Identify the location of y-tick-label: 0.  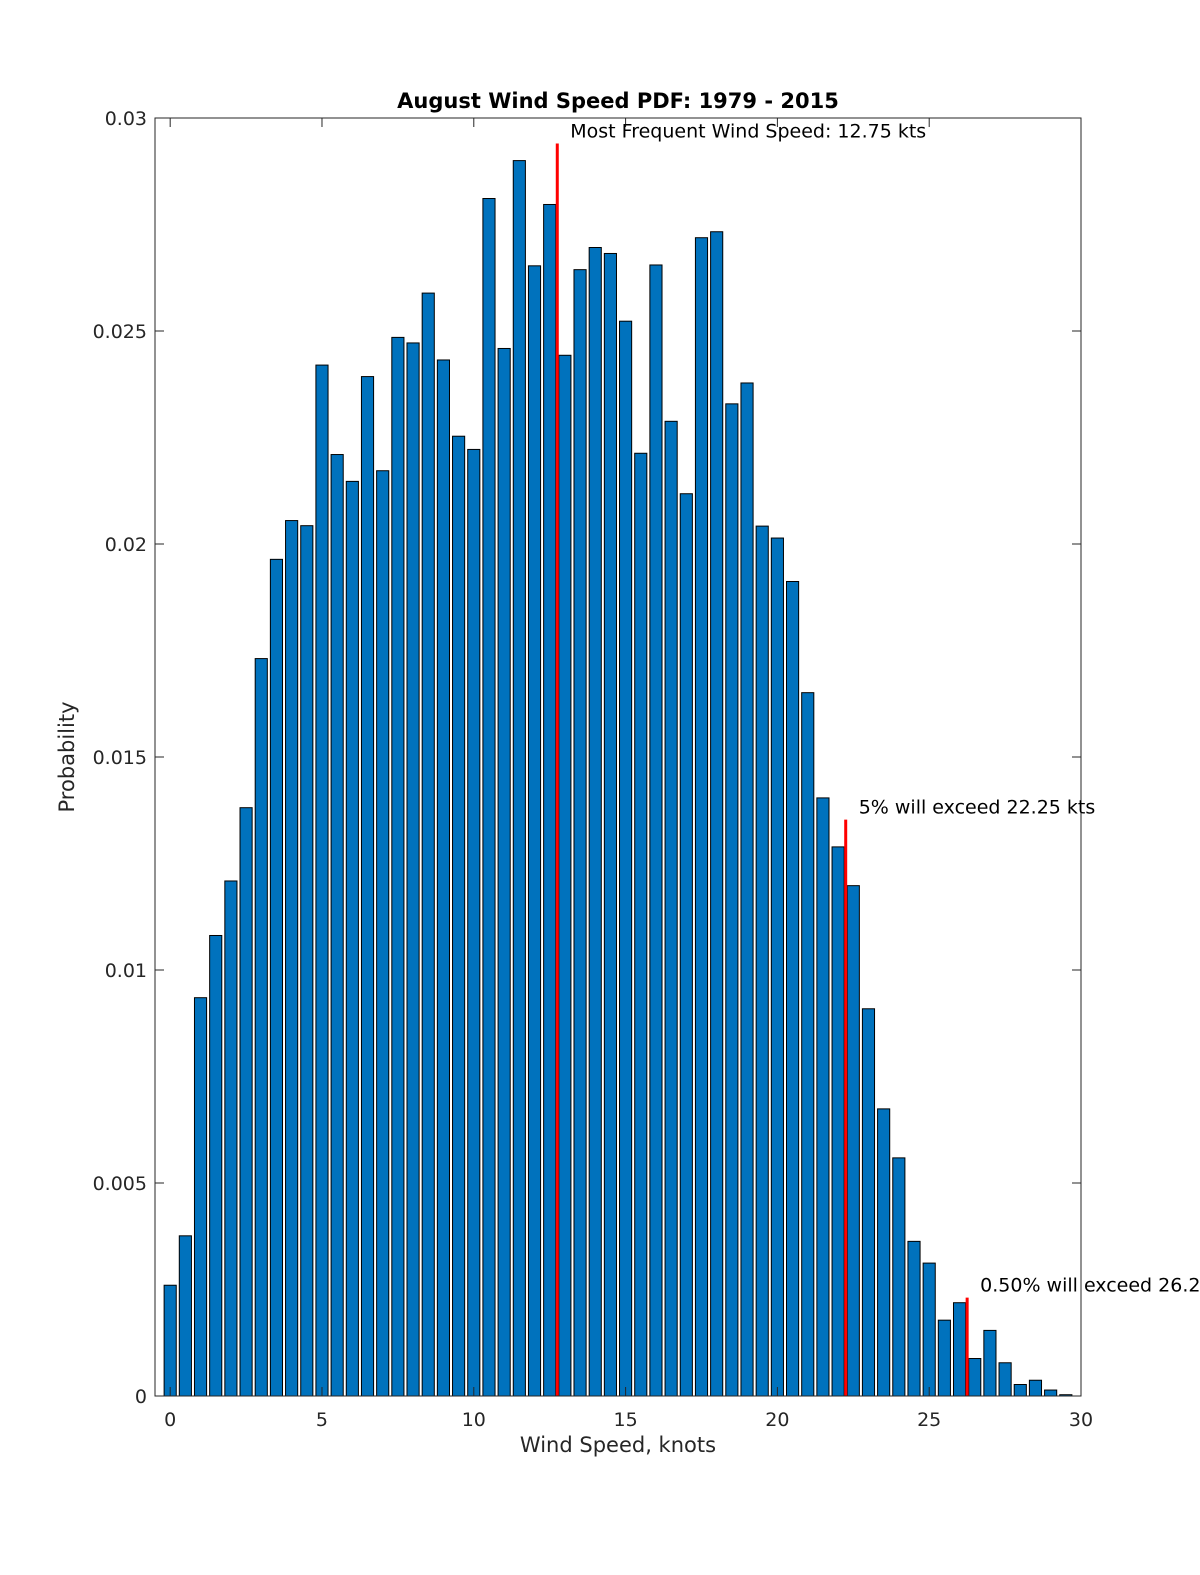
(141, 1397).